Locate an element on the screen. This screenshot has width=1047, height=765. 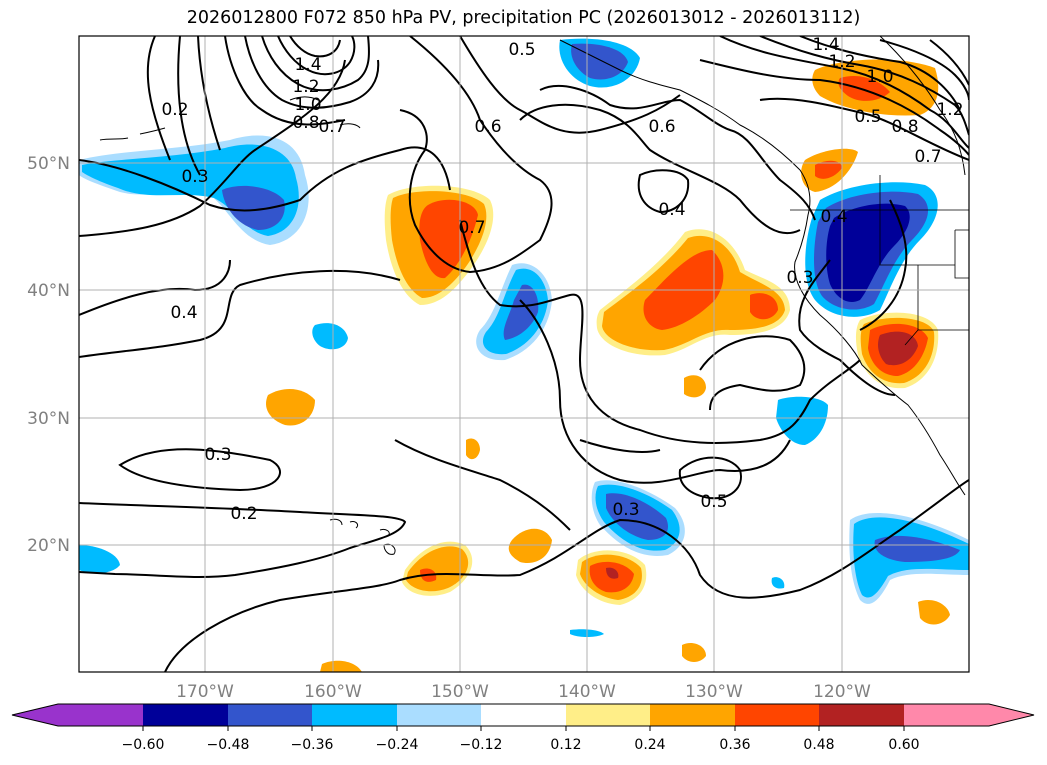
colorbar-tick: 0.24 is located at coordinates (649, 745).